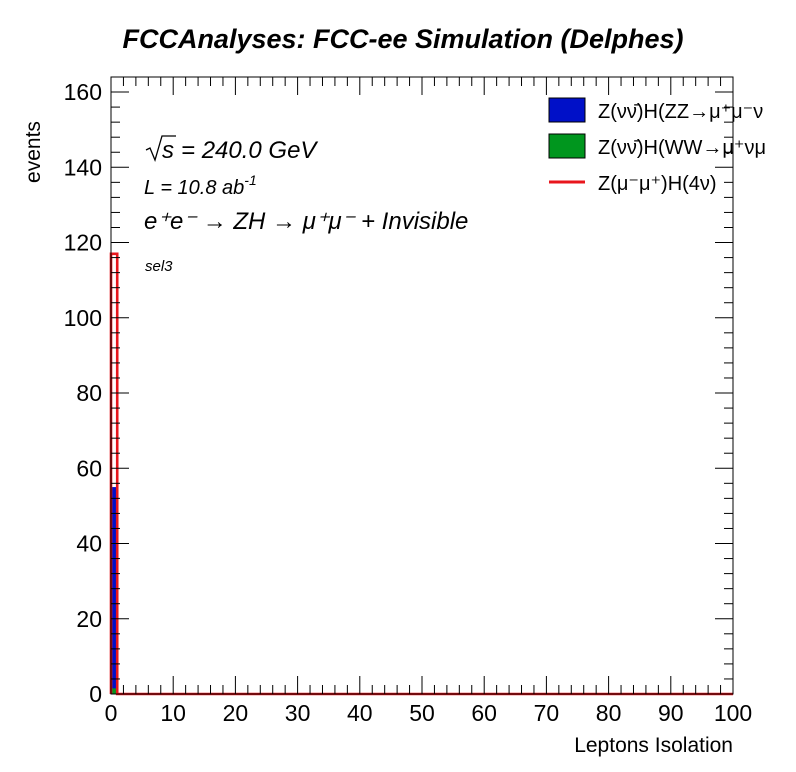 This screenshot has width=796, height=772. Describe the element at coordinates (567, 146) in the screenshot. I see `legend-swatch-ww` at that location.